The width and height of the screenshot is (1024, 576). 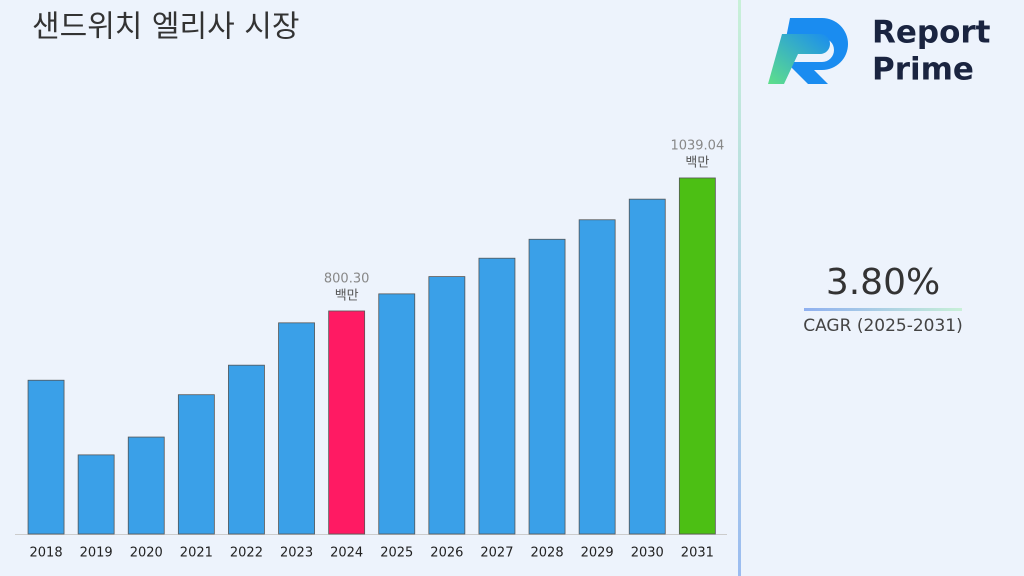 I want to click on logo: Report Prime, so click(x=879, y=51).